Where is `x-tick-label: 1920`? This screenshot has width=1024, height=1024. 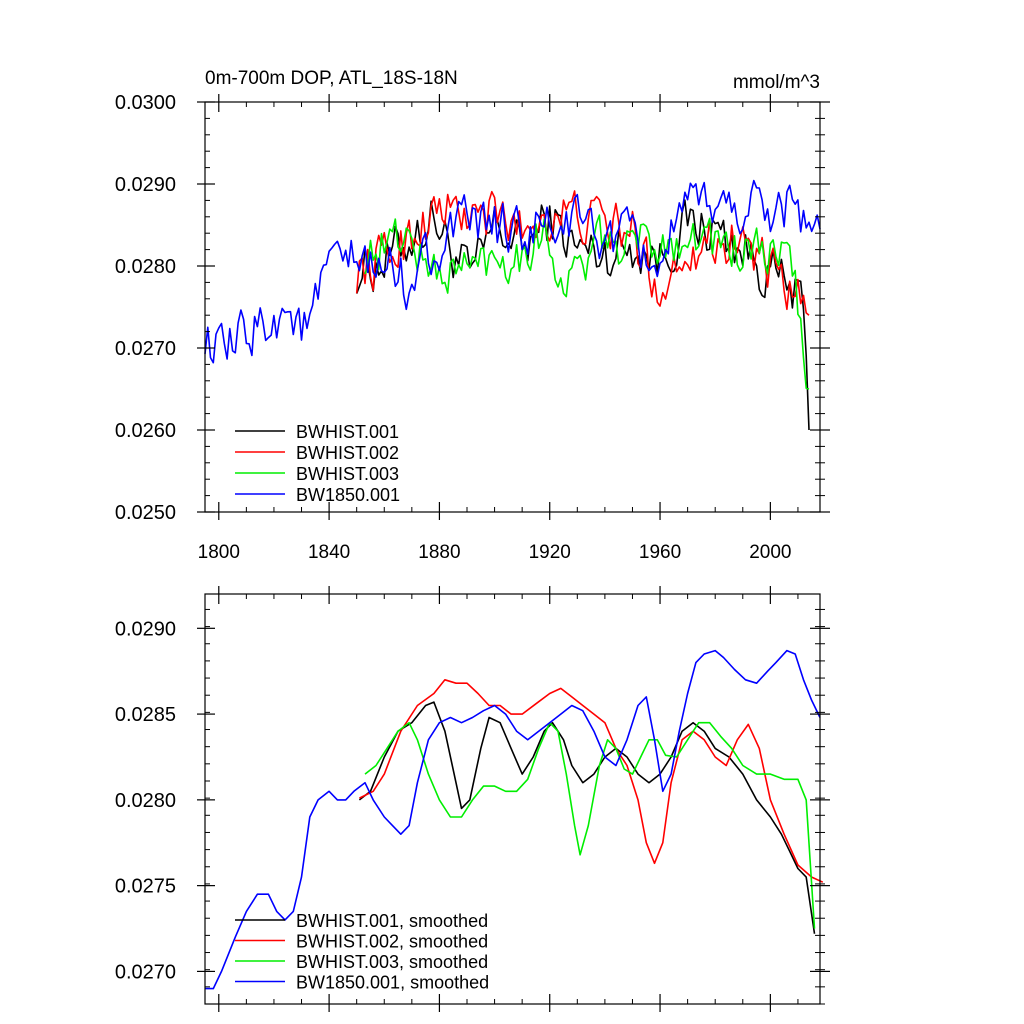 x-tick-label: 1920 is located at coordinates (550, 552).